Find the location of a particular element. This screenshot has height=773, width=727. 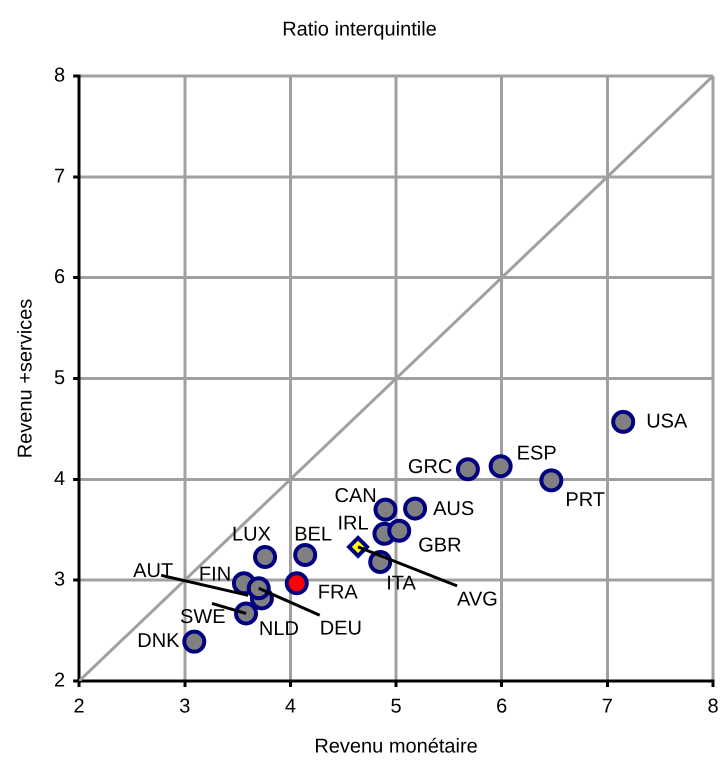

annotation: SWE is located at coordinates (203, 617).